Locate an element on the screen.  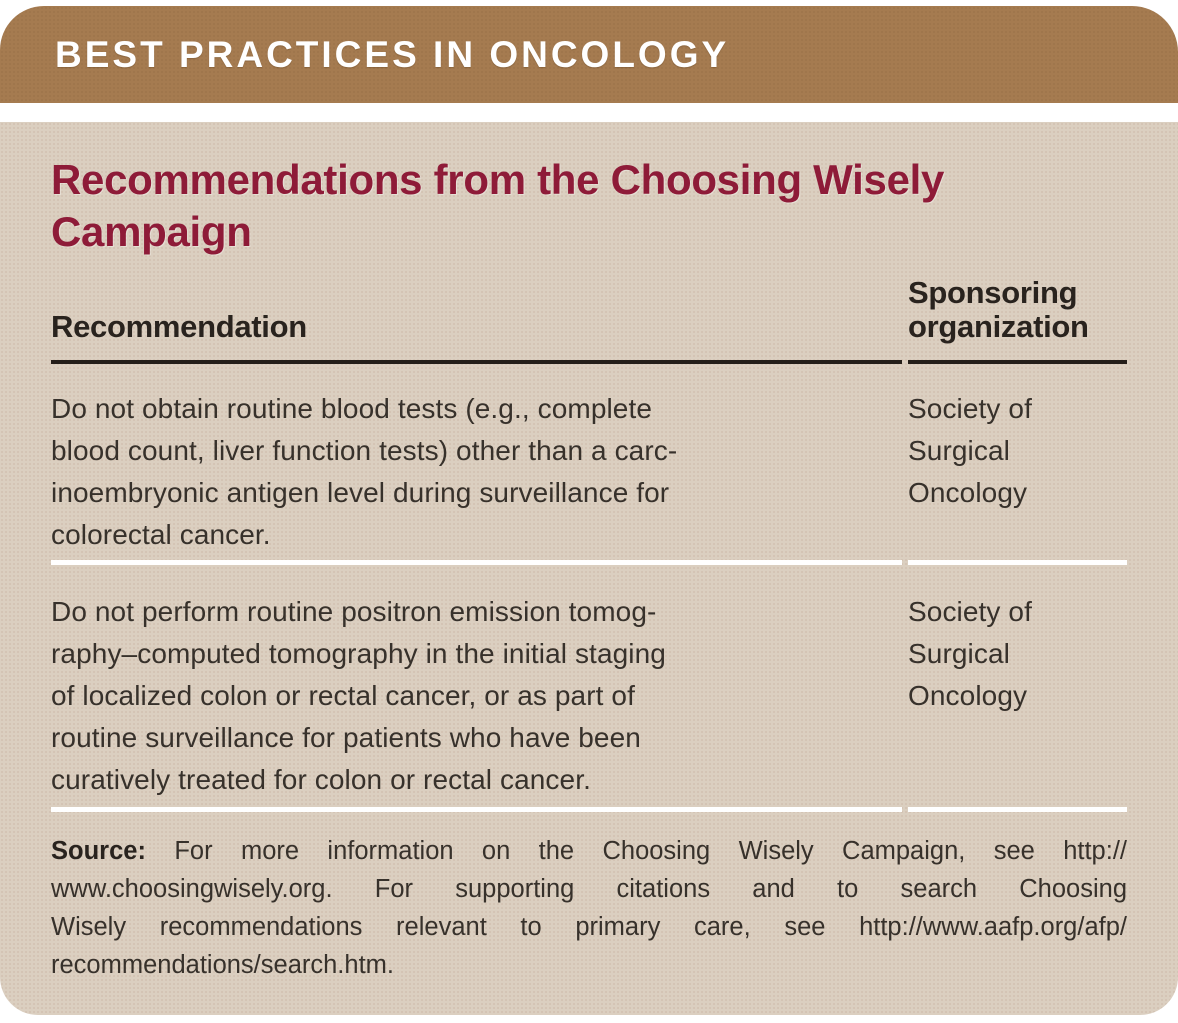
table-header-row: Recommendation Sponsoring organization is located at coordinates (589, 320).